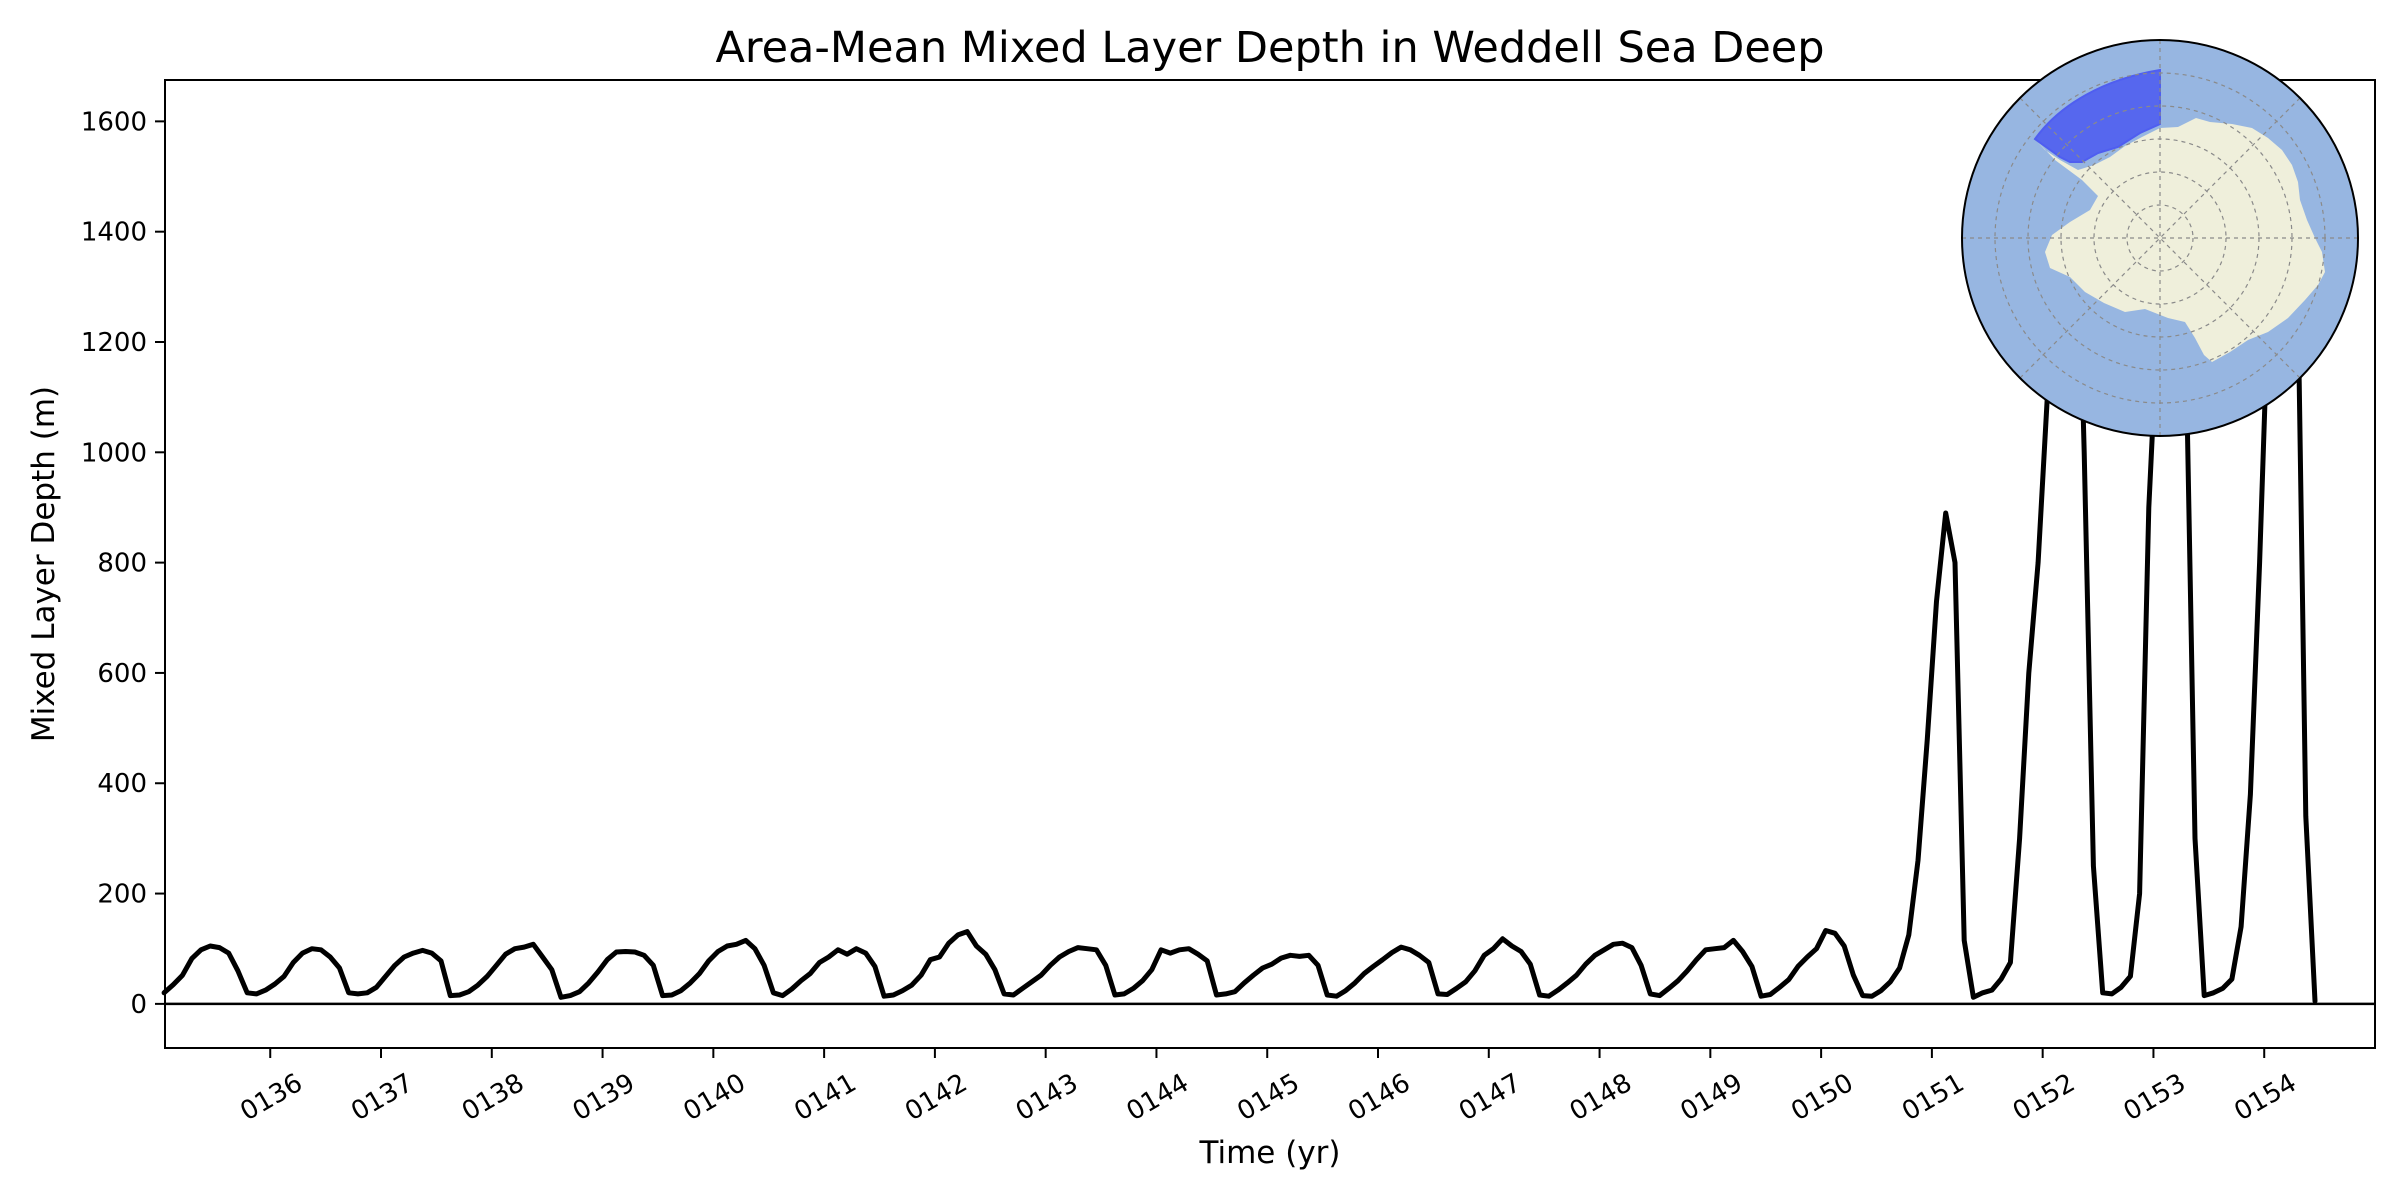 This screenshot has width=2400, height=1200. Describe the element at coordinates (122, 895) in the screenshot. I see `y-tick-label: 200` at that location.